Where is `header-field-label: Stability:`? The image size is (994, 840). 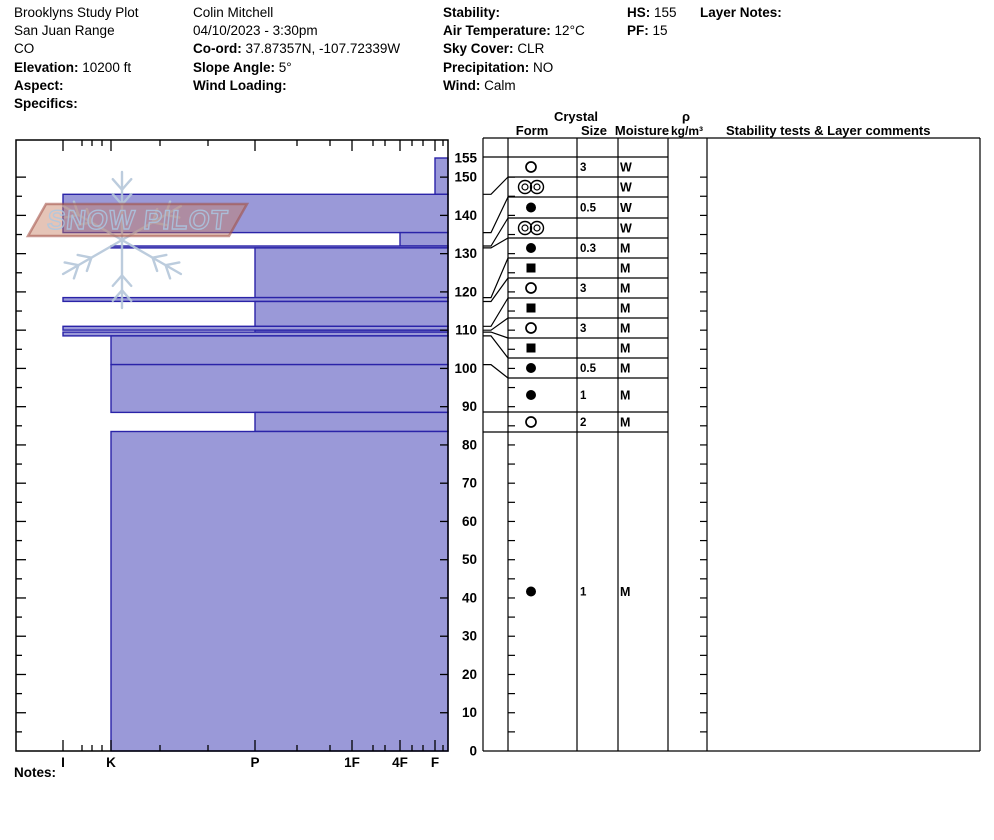 header-field-label: Stability: is located at coordinates (472, 12).